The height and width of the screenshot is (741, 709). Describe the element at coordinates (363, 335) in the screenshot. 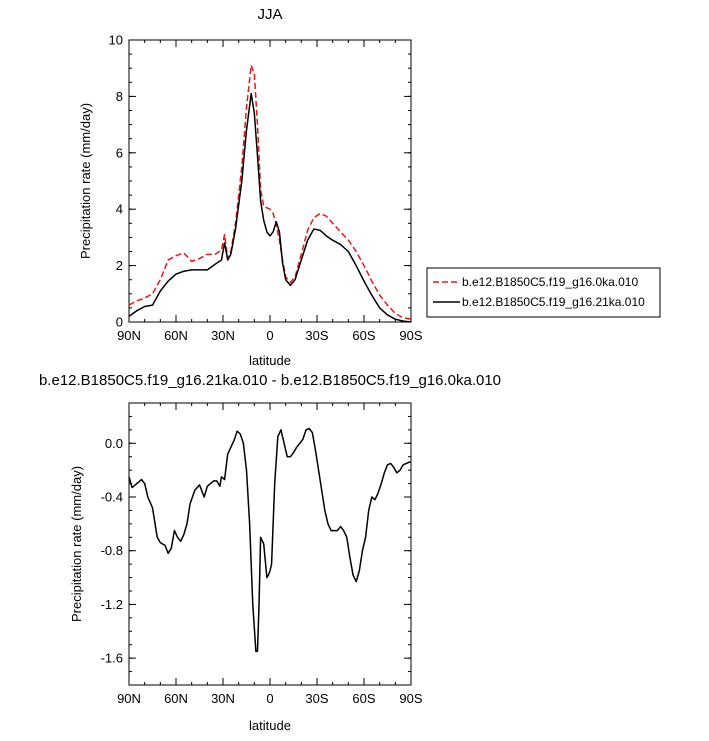

I see `top-x-tick-label: 60S` at that location.